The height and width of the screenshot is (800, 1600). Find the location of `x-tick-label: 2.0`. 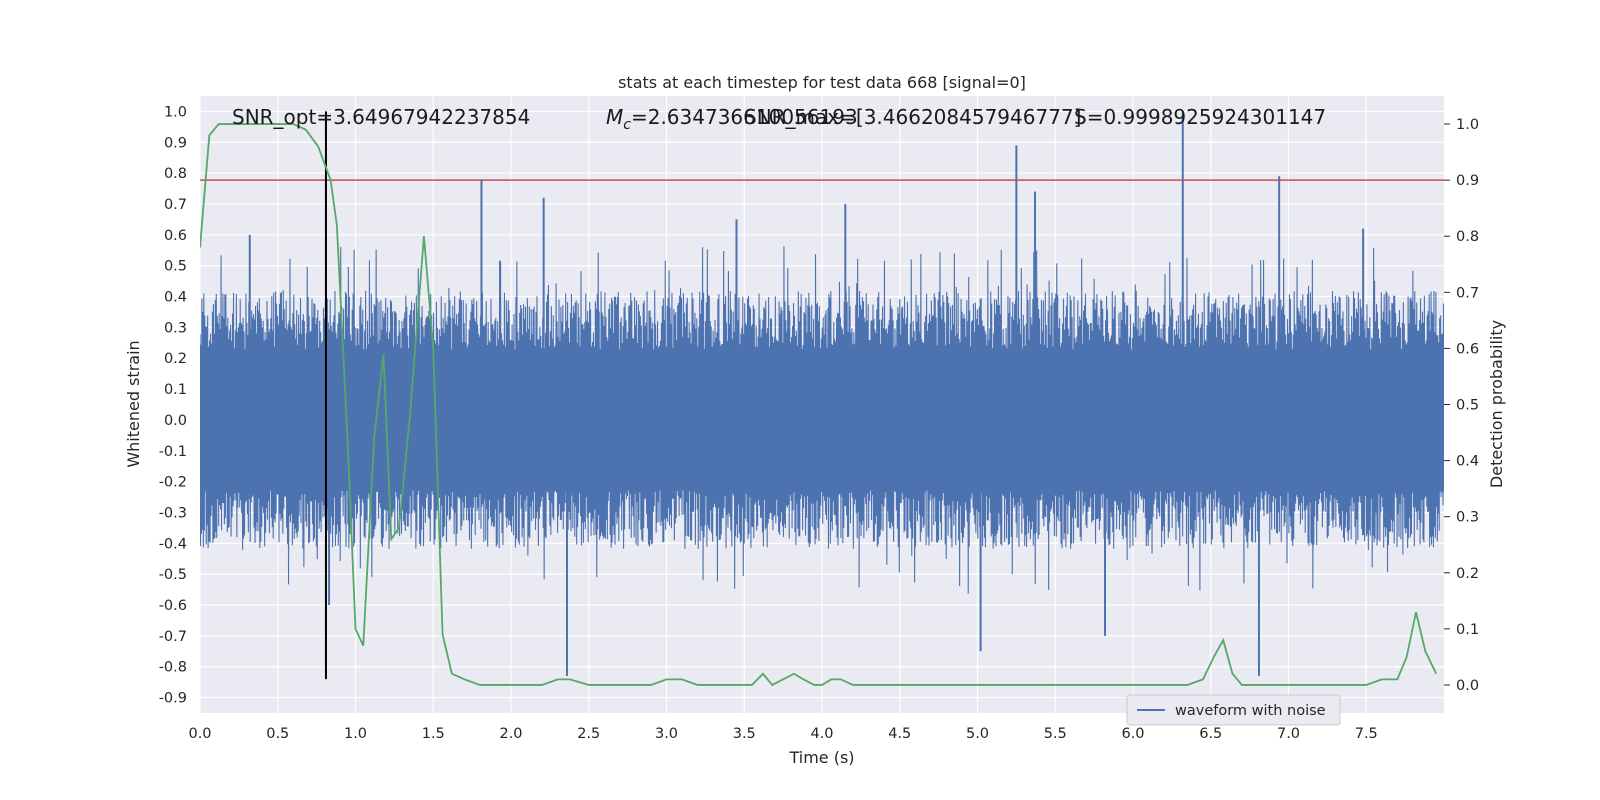

x-tick-label: 2.0 is located at coordinates (510, 734).